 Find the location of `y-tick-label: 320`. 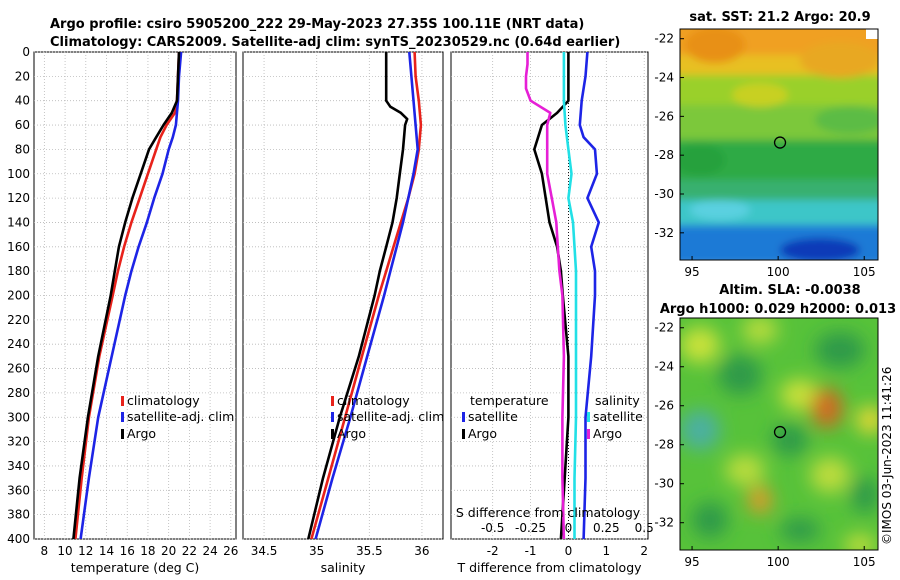

y-tick-label: 320 is located at coordinates (18, 442).